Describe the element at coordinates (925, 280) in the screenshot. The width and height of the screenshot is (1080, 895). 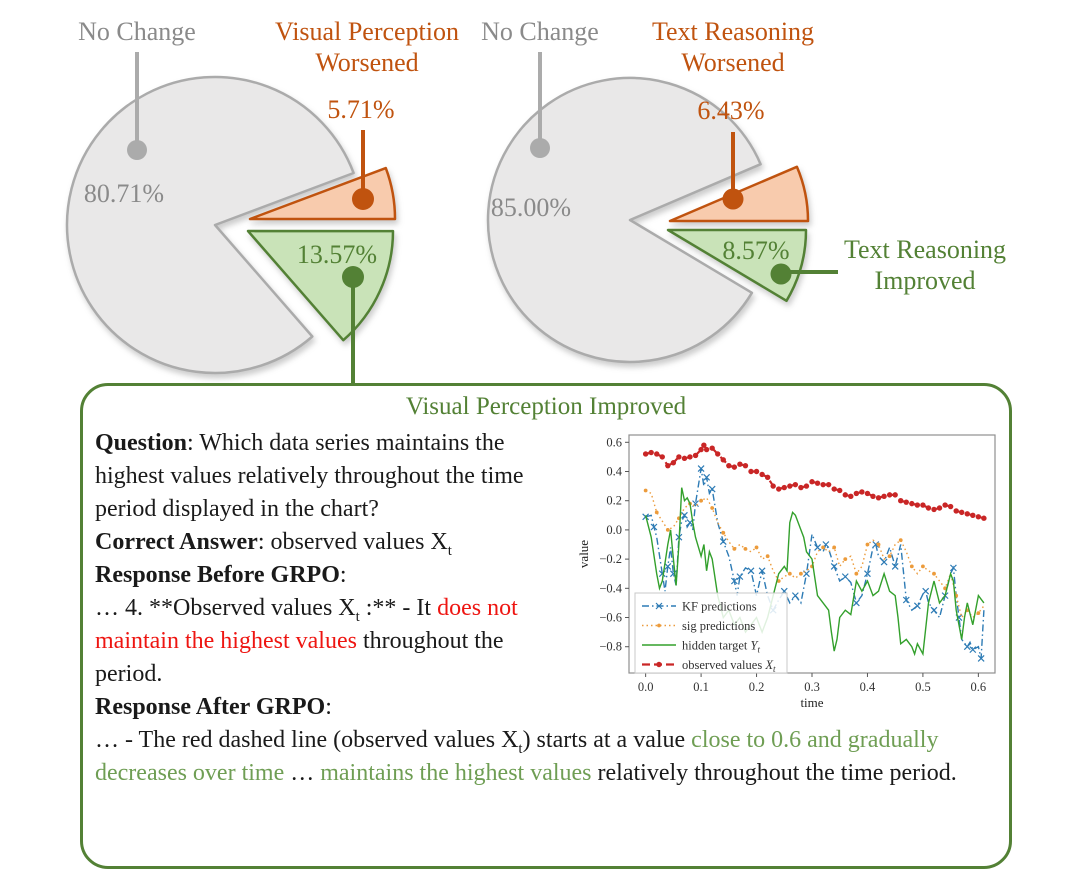
I see `right-pie-improved-label-line2: Improved` at that location.